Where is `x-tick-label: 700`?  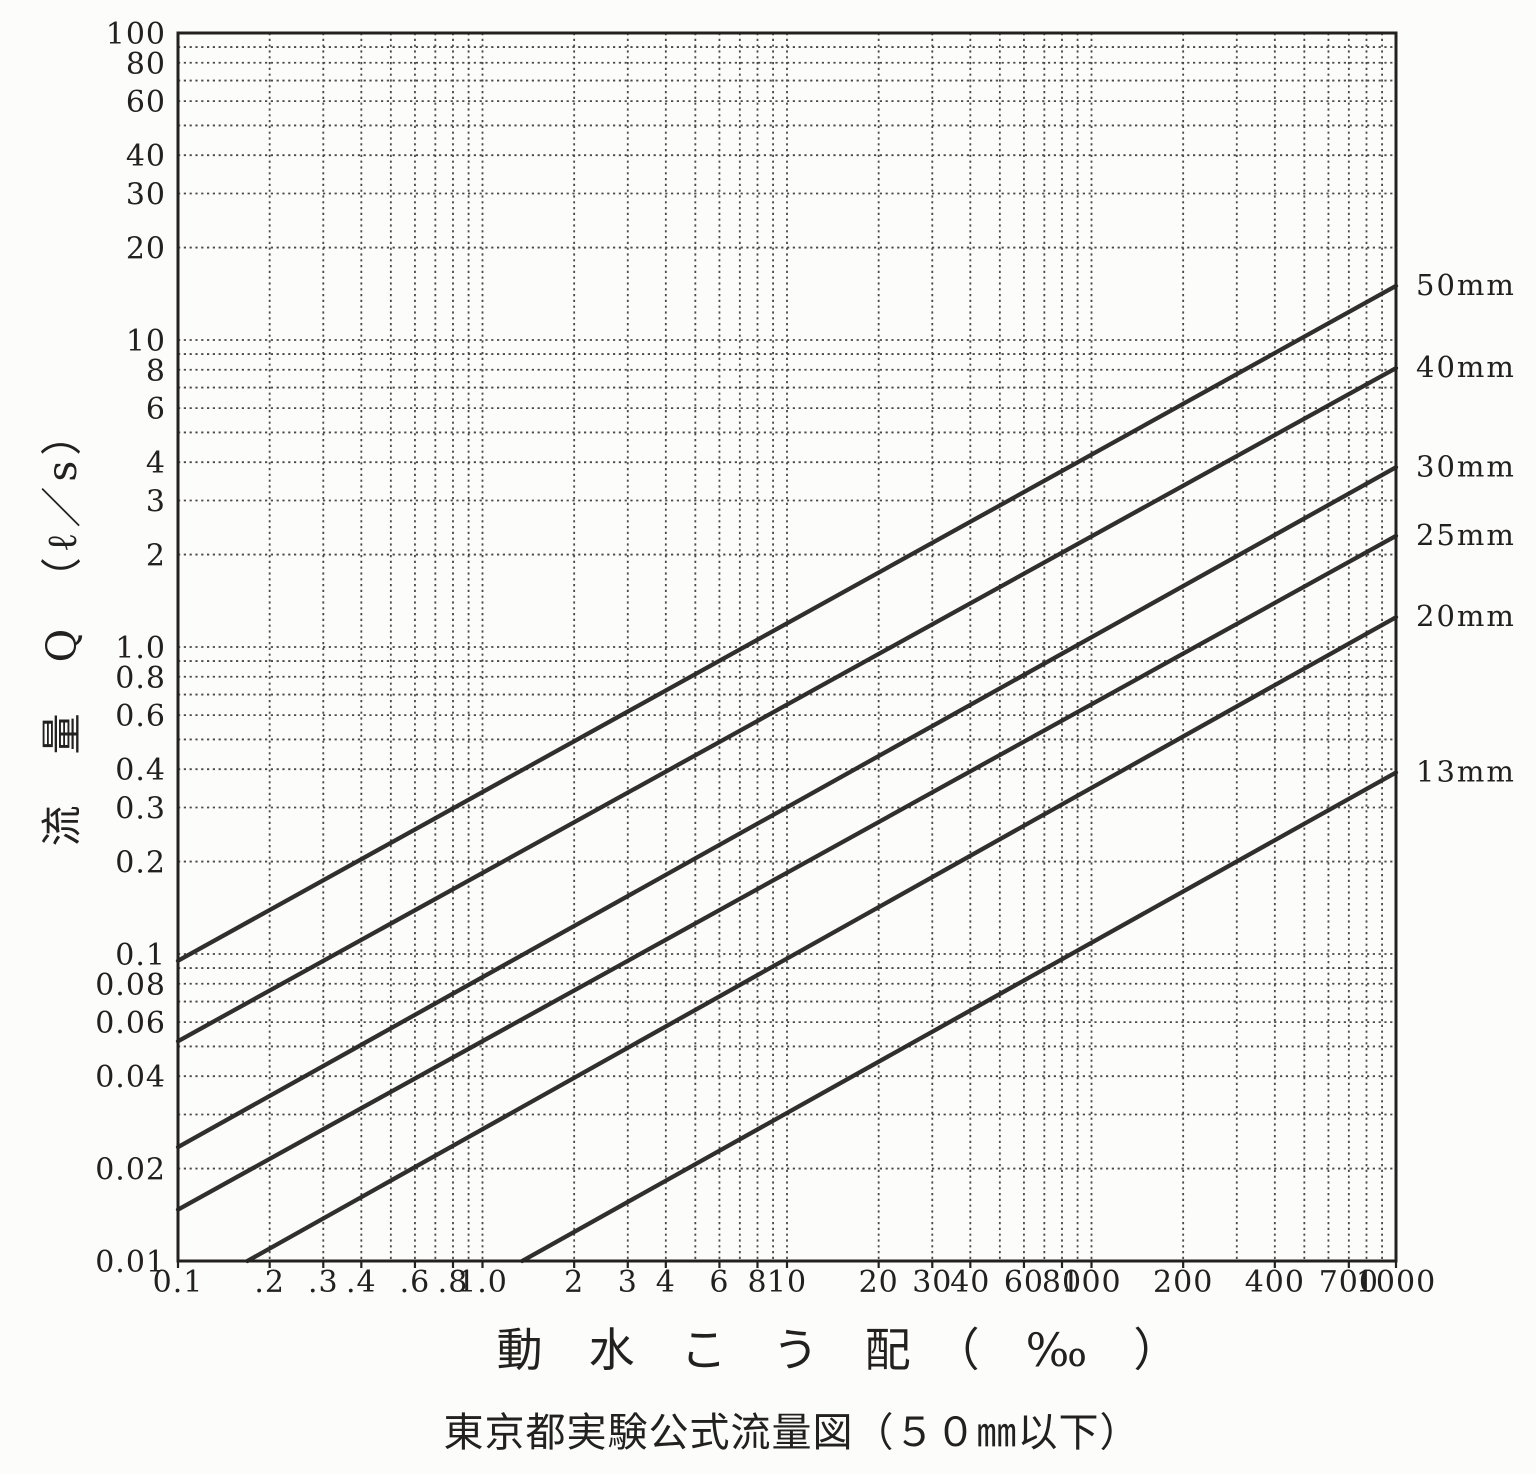
x-tick-label: 700 is located at coordinates (1349, 1282).